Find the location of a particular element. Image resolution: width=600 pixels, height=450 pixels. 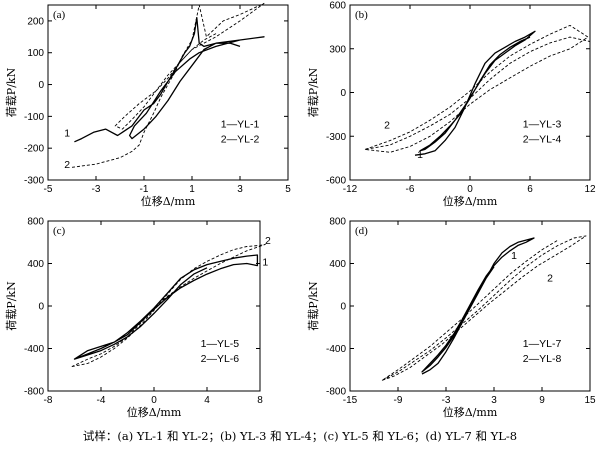

legend-entry-1: 1—YL-3 is located at coordinates (542, 125).